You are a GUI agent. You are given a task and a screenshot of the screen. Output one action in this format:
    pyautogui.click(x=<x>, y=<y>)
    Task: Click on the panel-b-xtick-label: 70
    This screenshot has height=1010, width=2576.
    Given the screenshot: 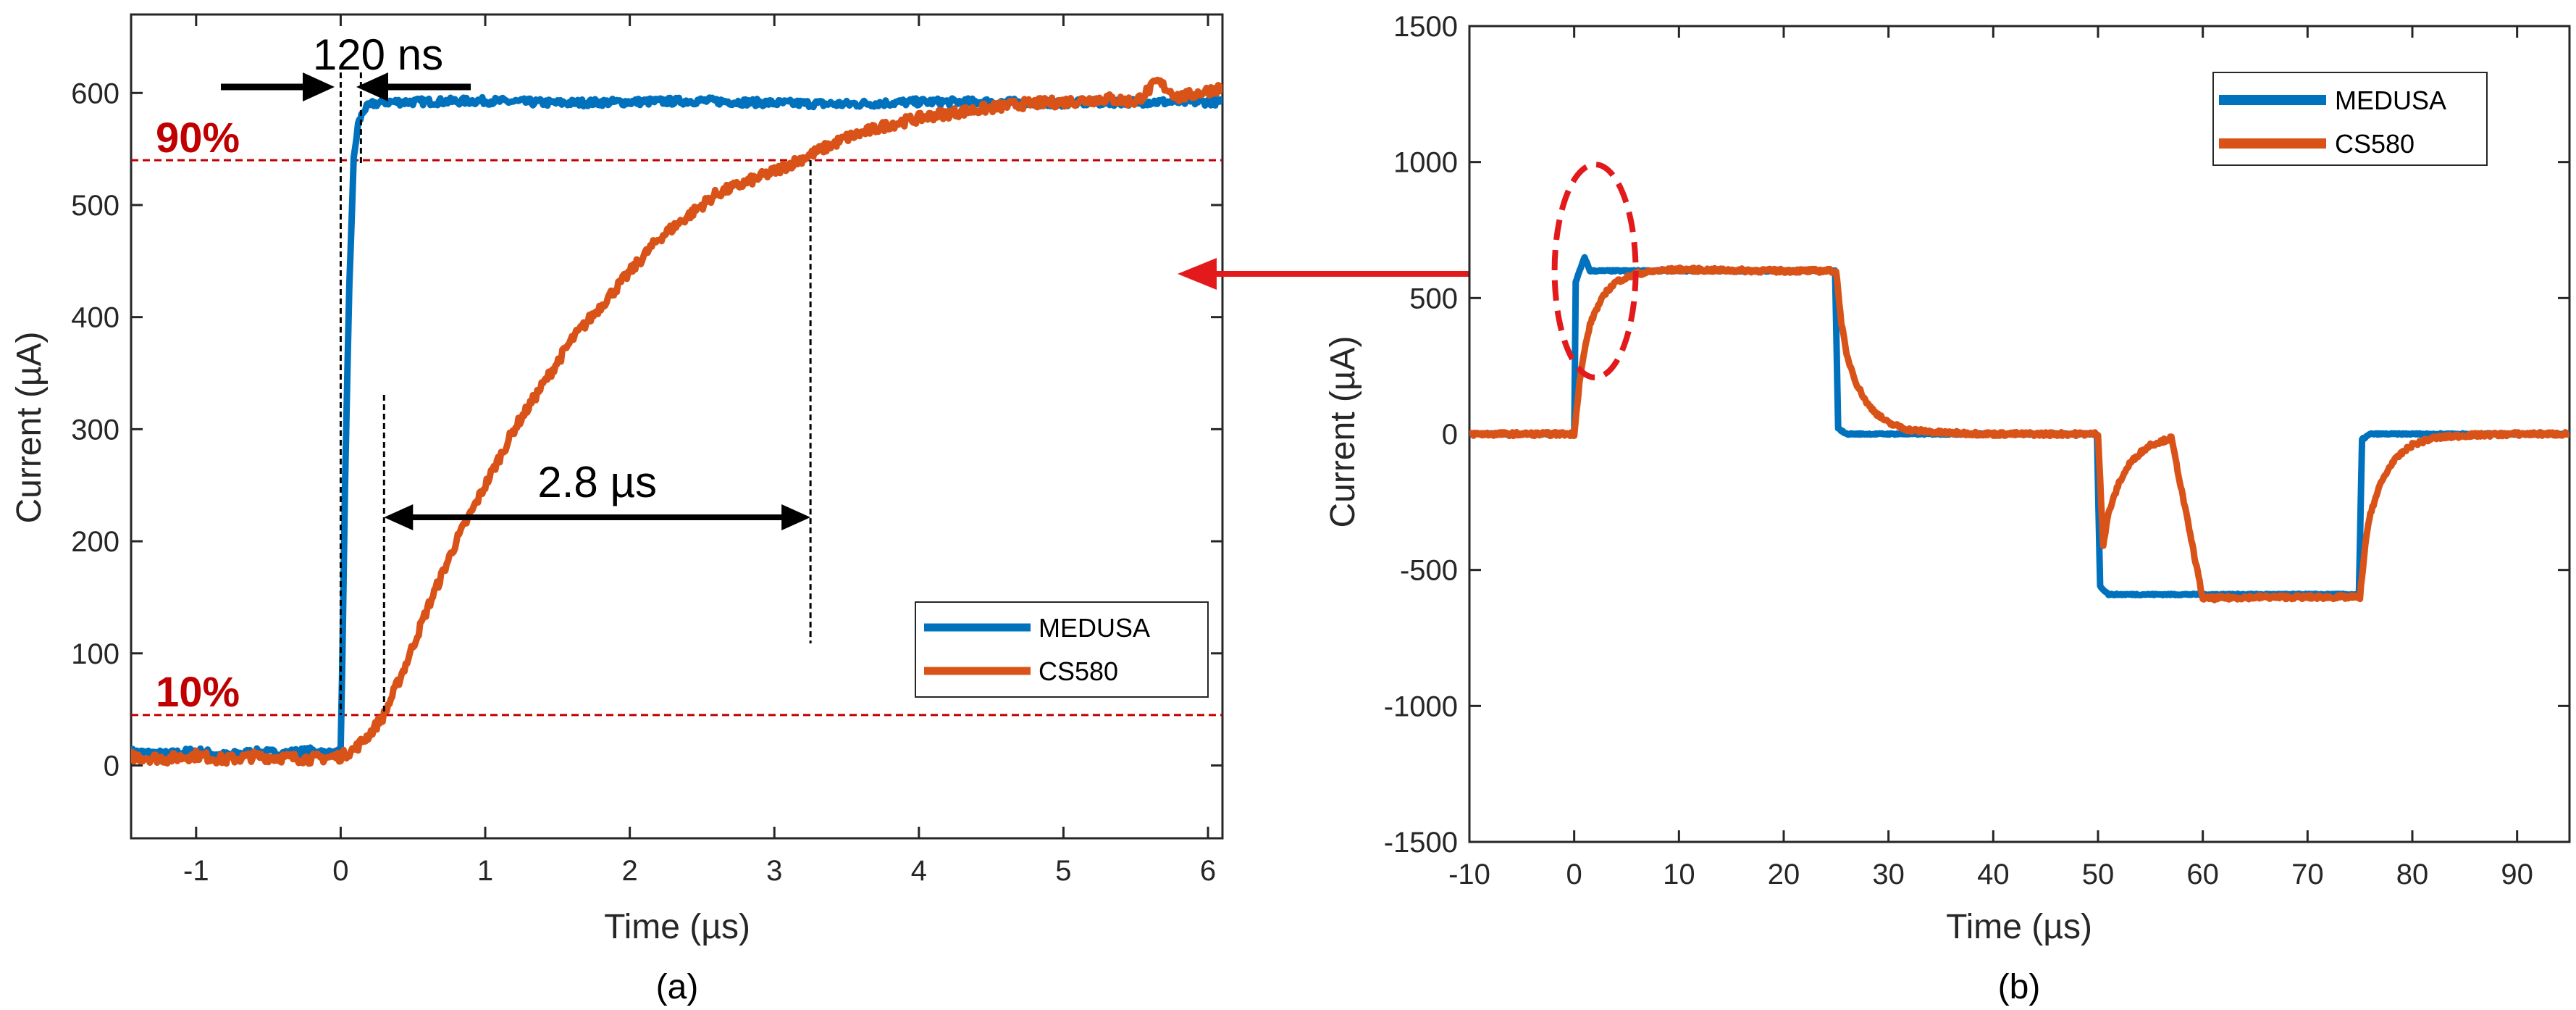 What is the action you would take?
    pyautogui.click(x=2307, y=874)
    